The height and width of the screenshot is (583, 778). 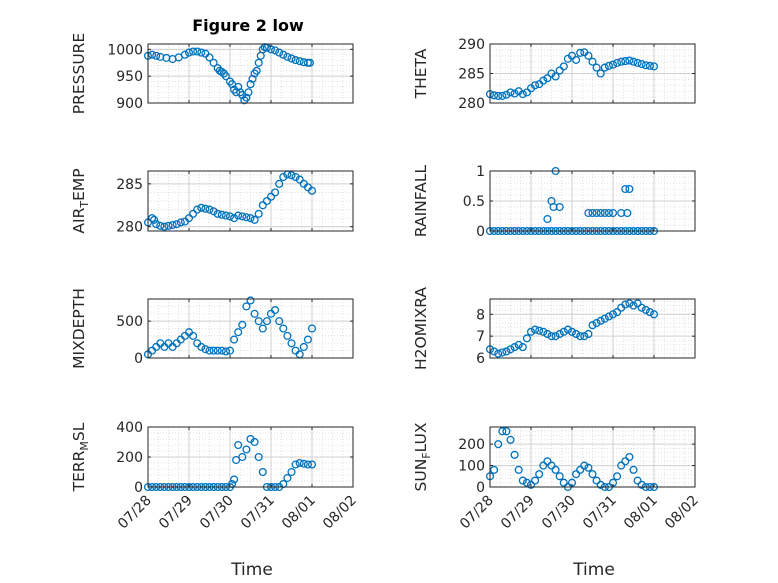 I want to click on y-tick-label: 280, so click(x=471, y=104).